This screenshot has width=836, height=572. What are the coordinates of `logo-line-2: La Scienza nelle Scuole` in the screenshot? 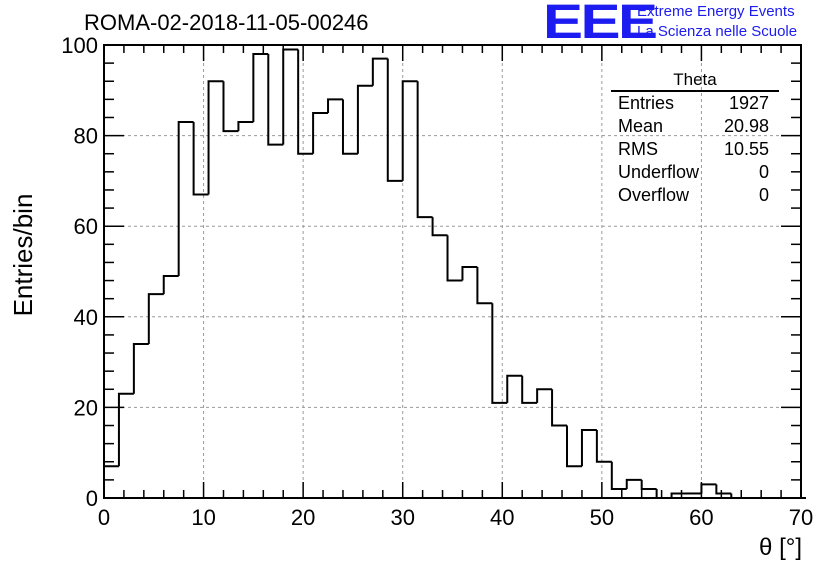 It's located at (717, 31).